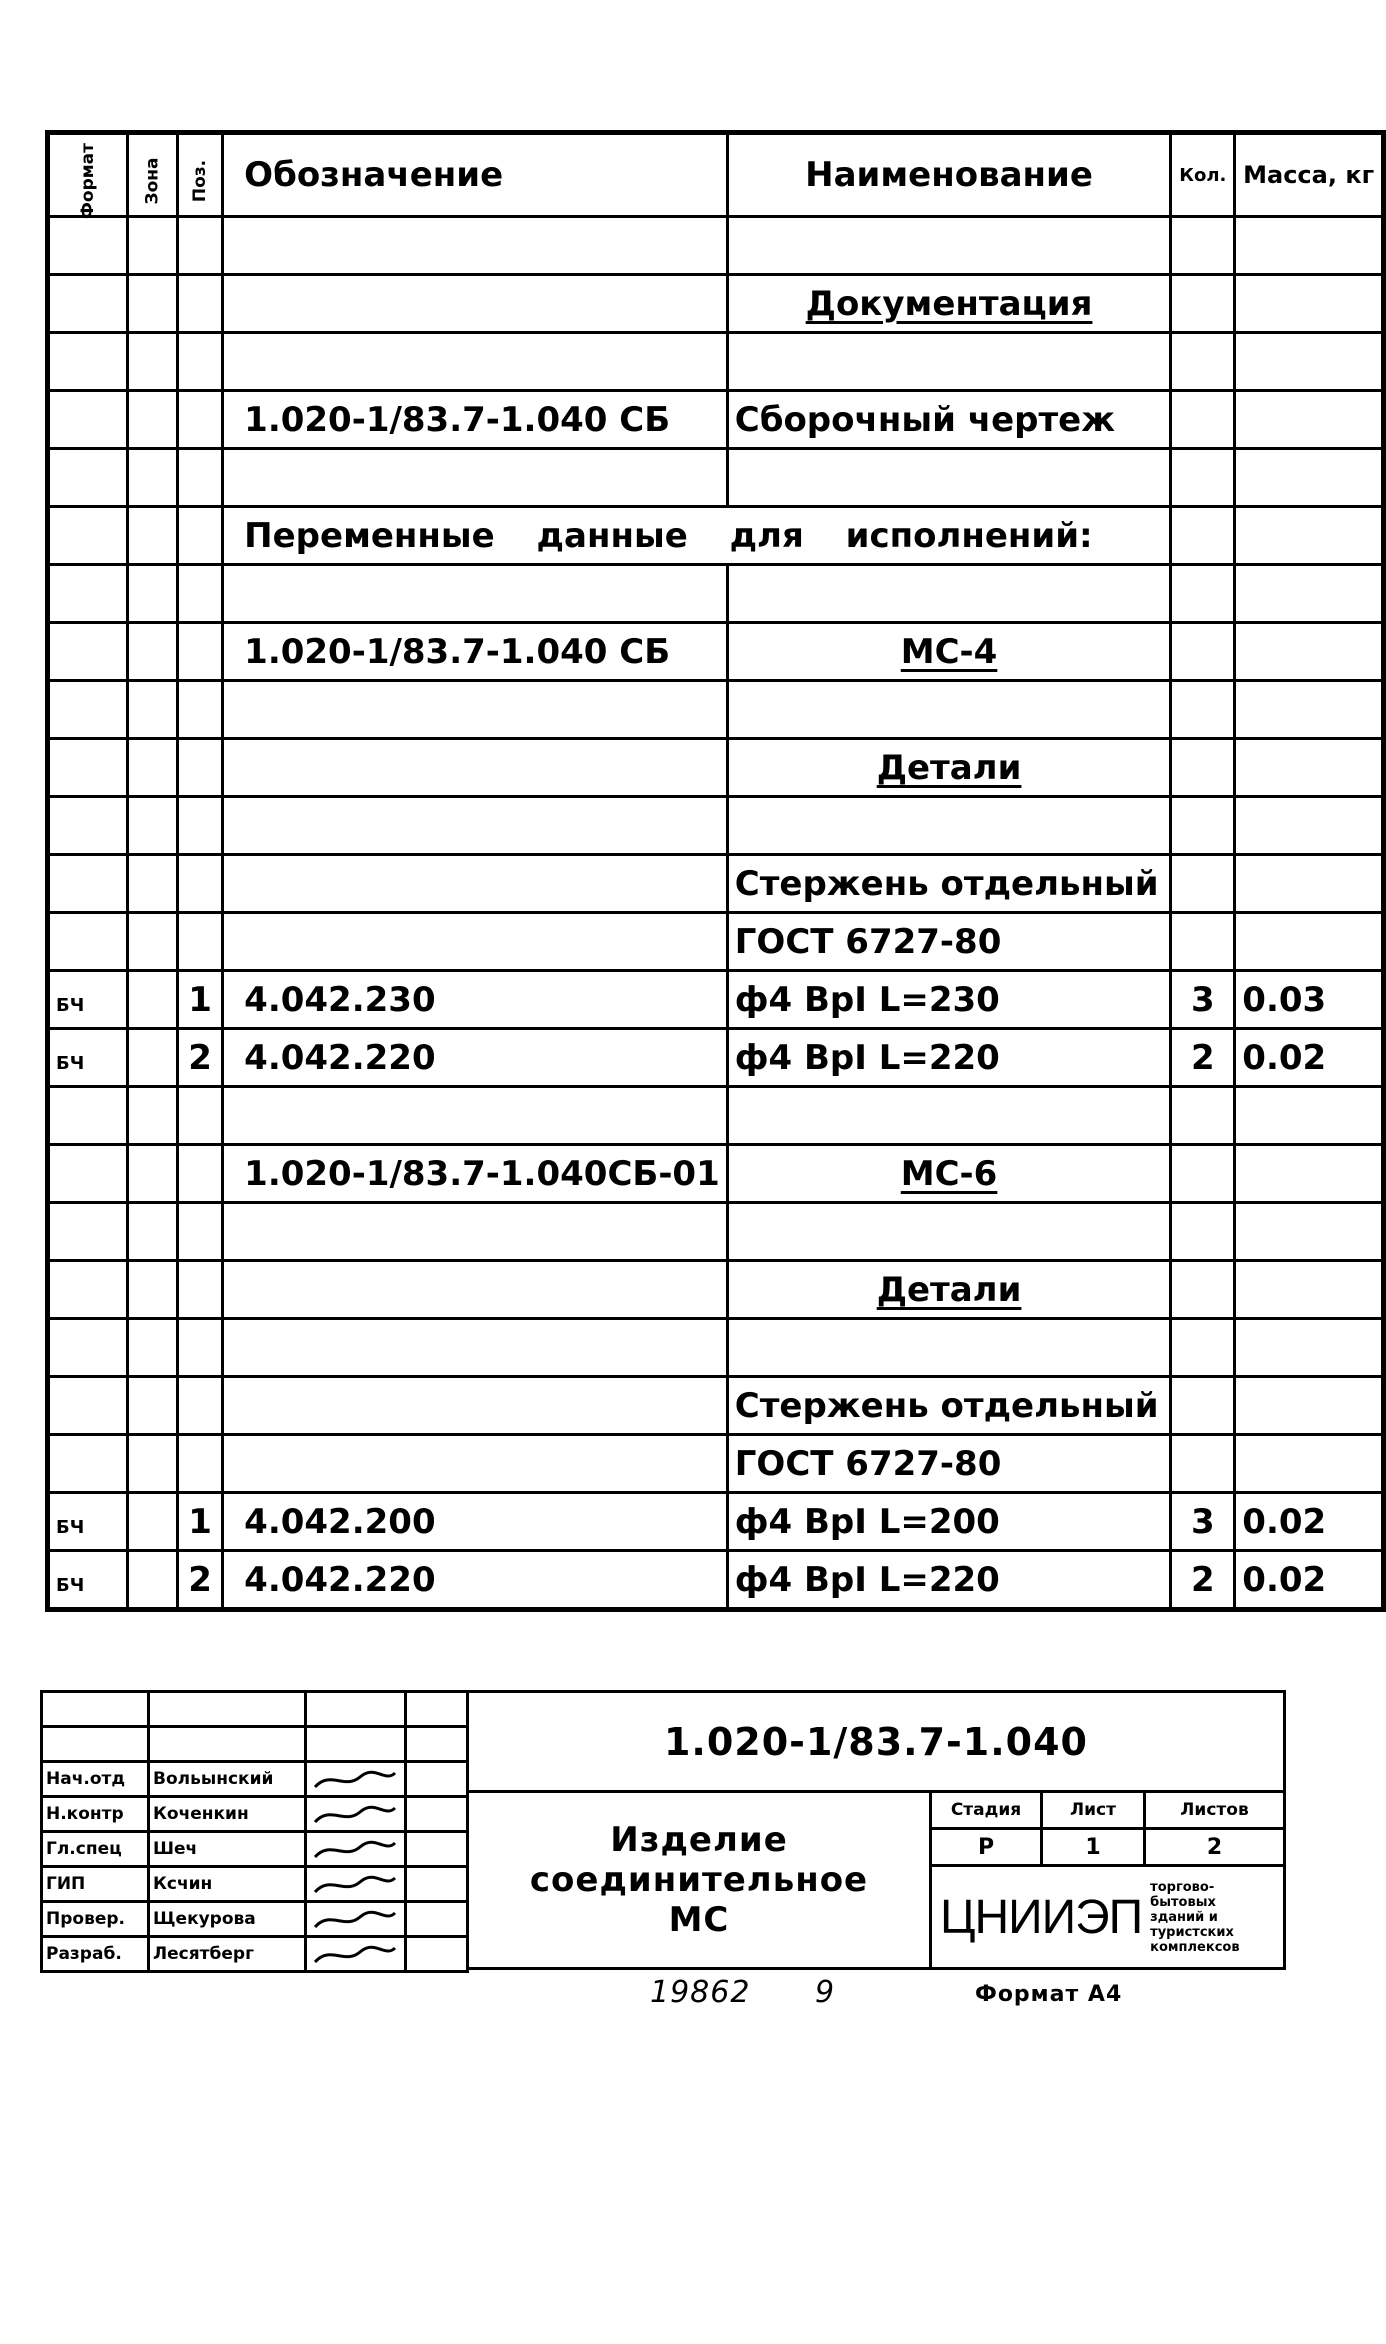  What do you see at coordinates (949, 174) in the screenshot?
I see `header-name: Наименование` at bounding box center [949, 174].